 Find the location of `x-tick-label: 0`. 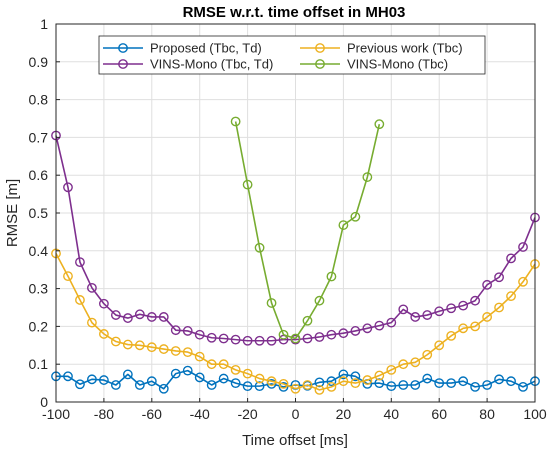

x-tick-label: 0 is located at coordinates (296, 414).